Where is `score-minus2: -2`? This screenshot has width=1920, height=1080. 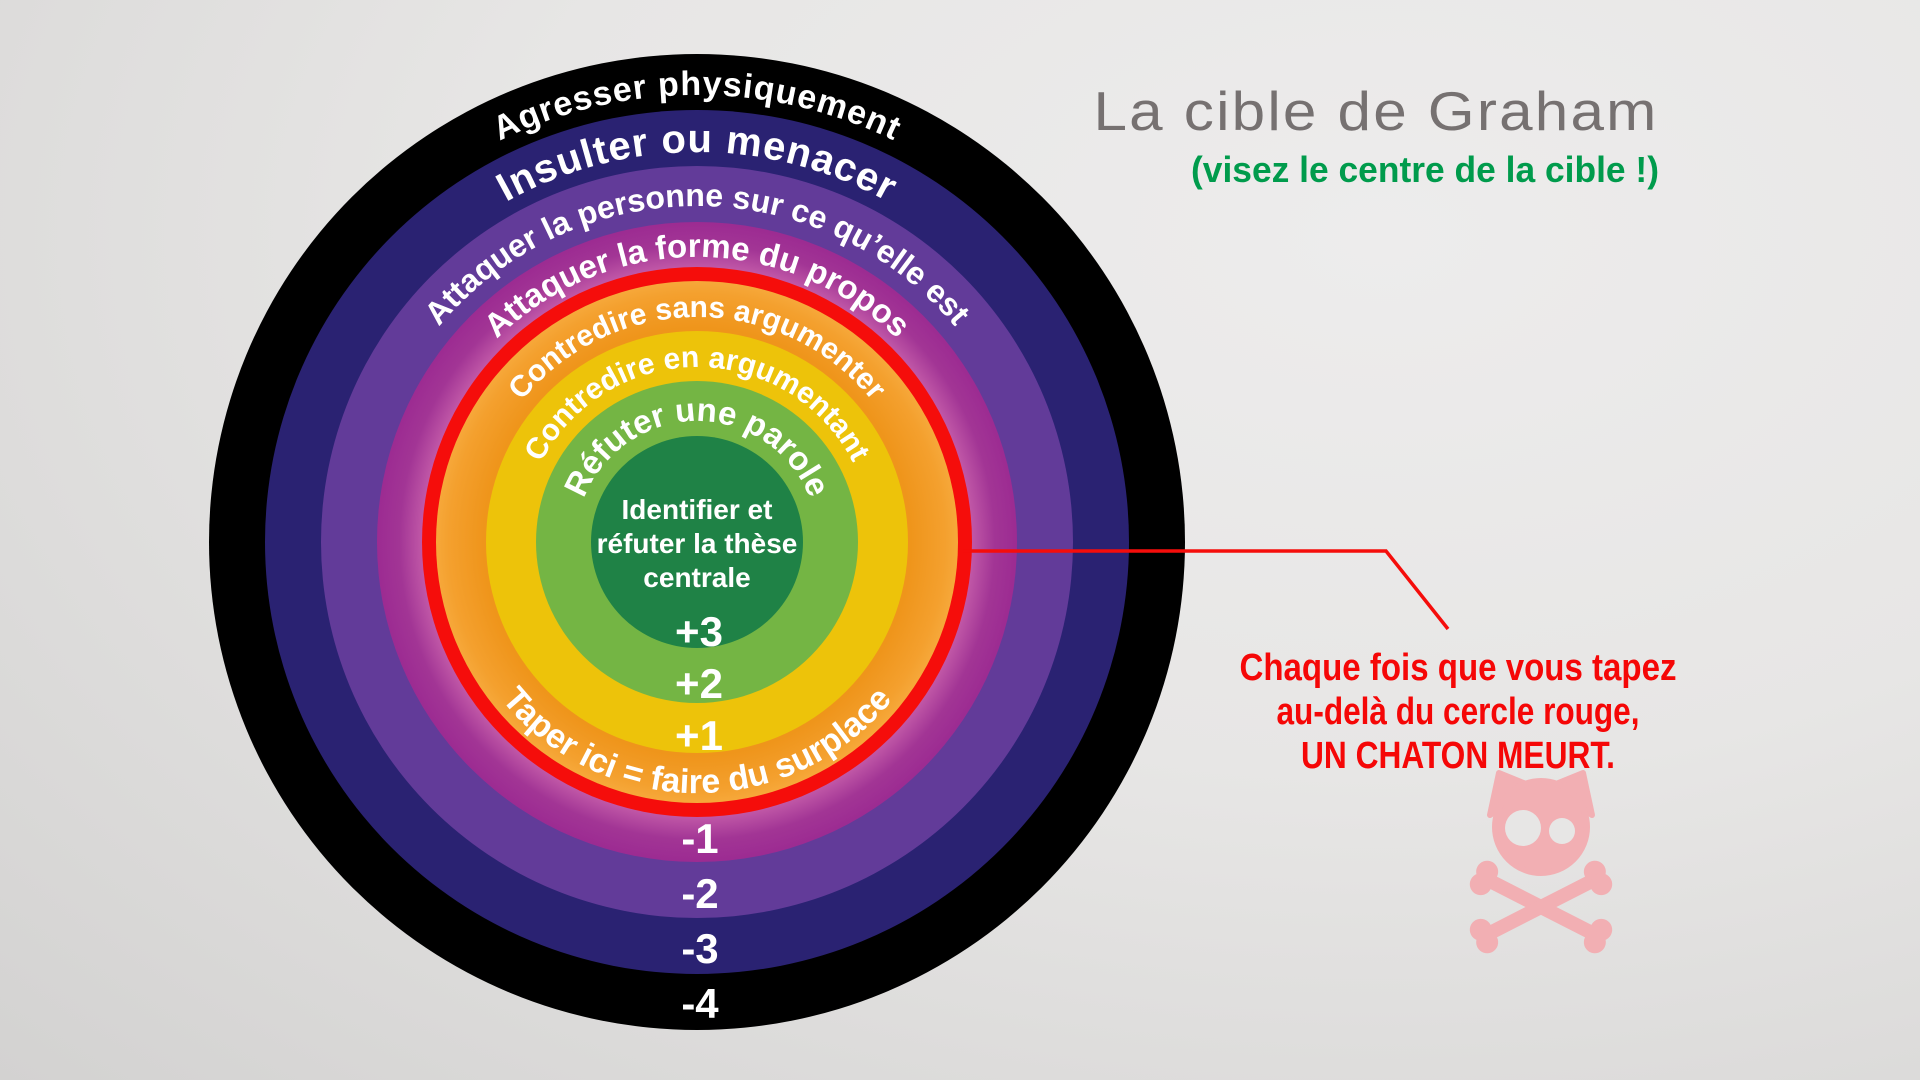 score-minus2: -2 is located at coordinates (699, 893).